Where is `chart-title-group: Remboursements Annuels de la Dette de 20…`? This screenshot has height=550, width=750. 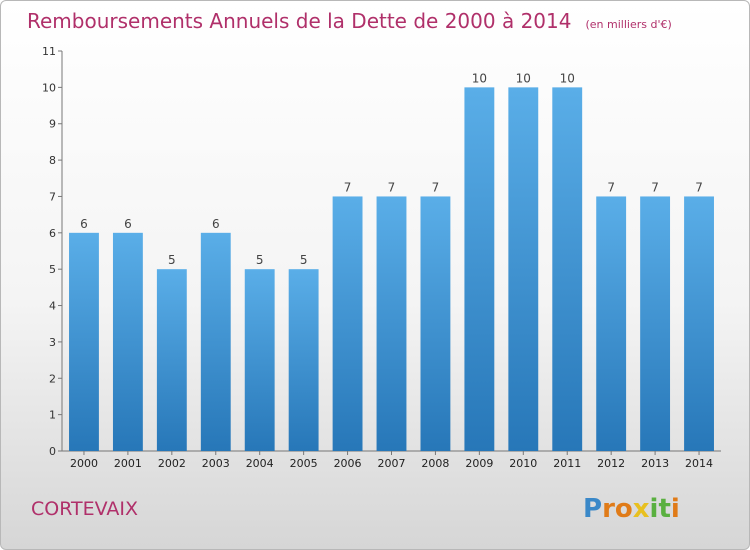 chart-title-group: Remboursements Annuels de la Dette de 20… is located at coordinates (349, 21).